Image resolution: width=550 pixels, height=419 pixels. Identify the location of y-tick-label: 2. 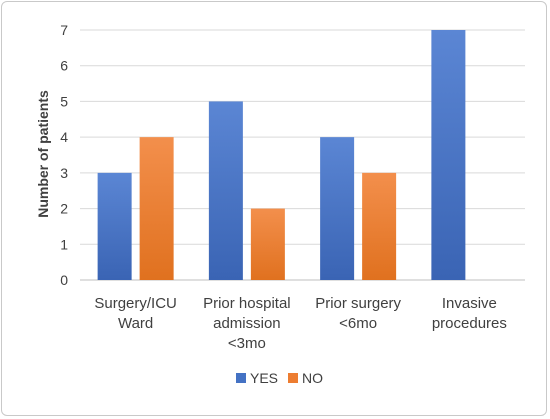
(64, 209).